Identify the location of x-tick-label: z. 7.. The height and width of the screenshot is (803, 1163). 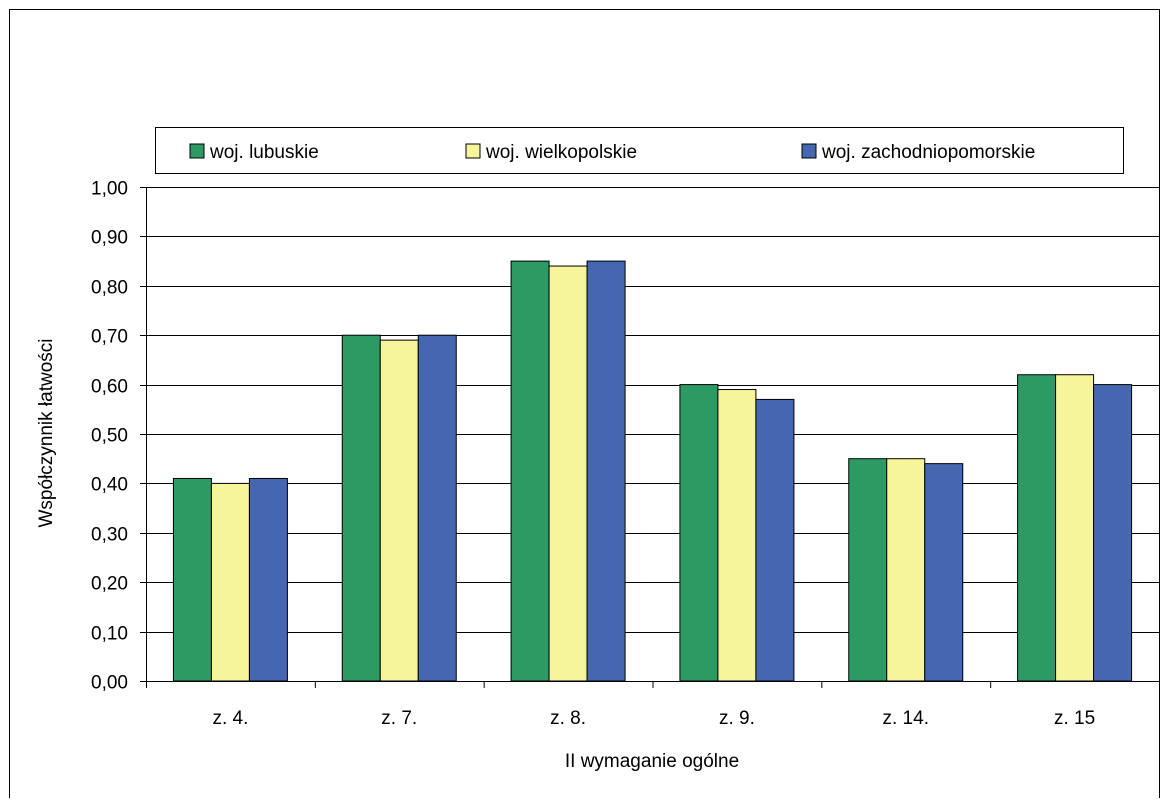
(399, 718).